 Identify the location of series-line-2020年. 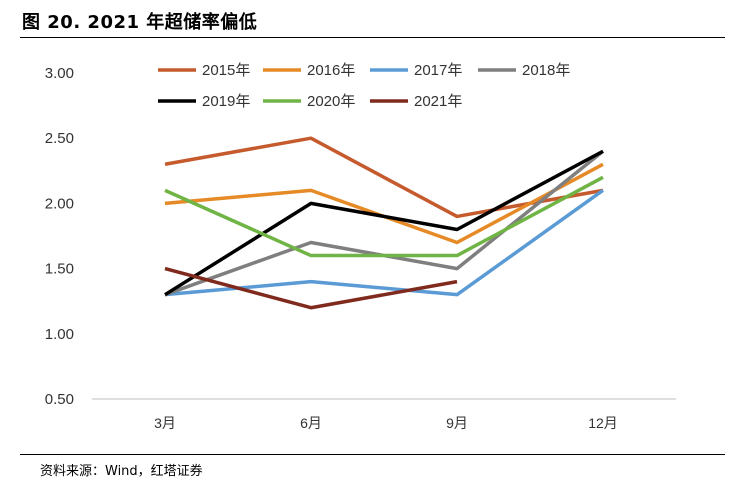
(384, 216).